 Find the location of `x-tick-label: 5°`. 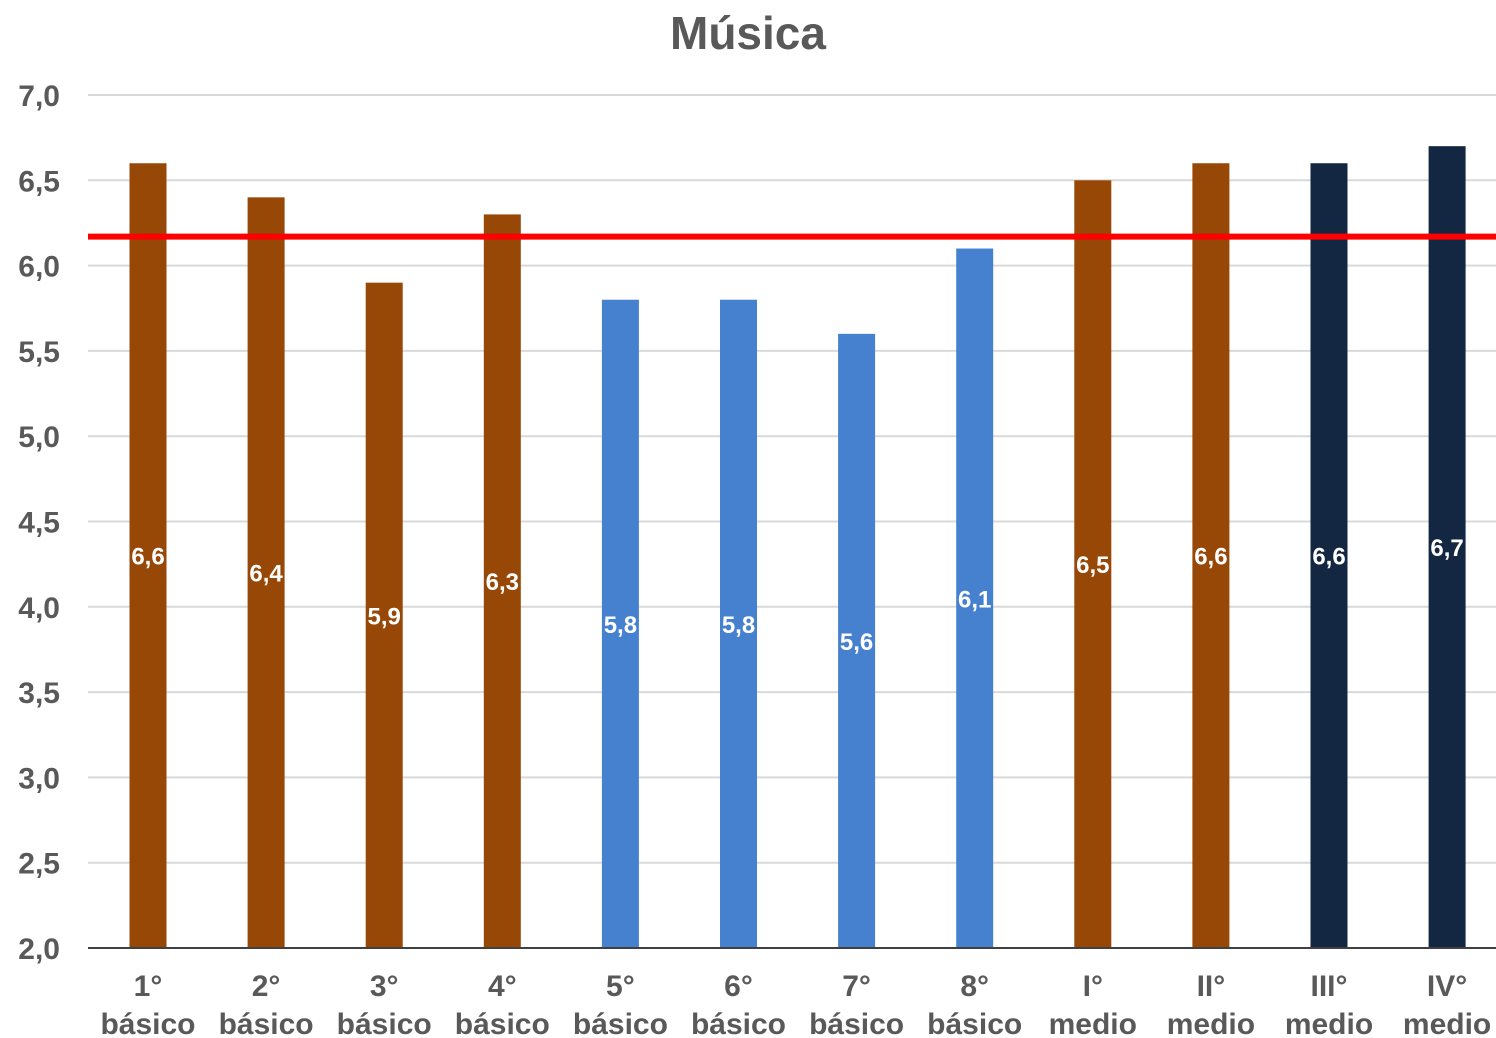

x-tick-label: 5° is located at coordinates (620, 986).